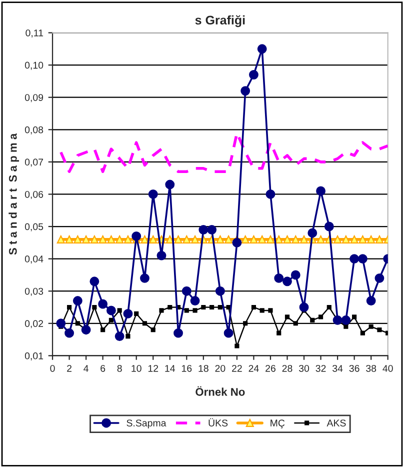 This screenshot has width=404, height=468. I want to click on x-tick-label: 32, so click(321, 368).